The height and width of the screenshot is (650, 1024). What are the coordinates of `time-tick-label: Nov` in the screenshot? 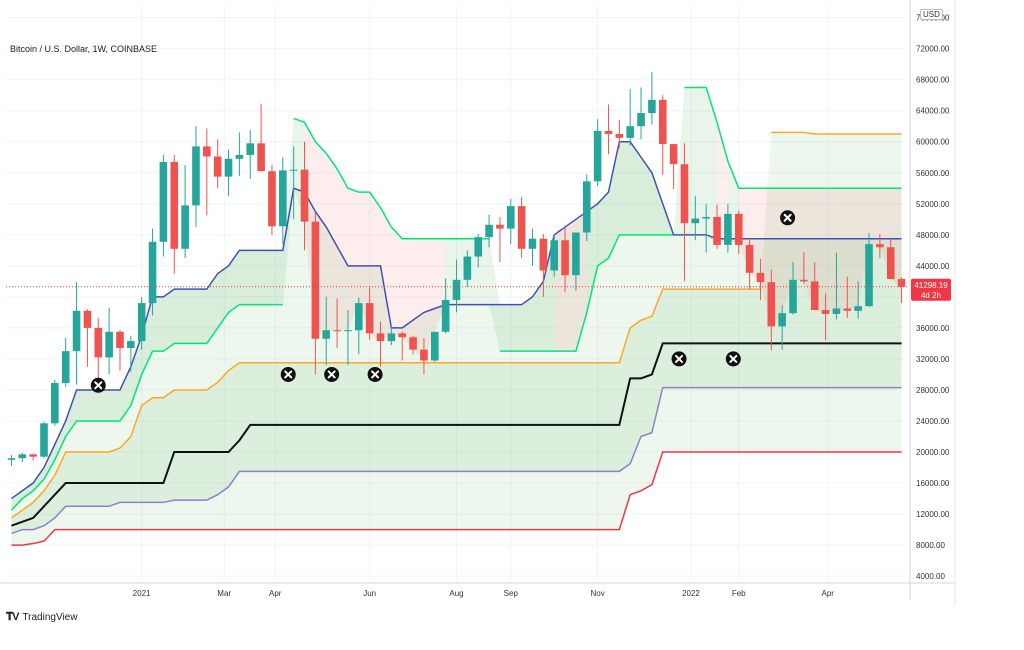 It's located at (598, 593).